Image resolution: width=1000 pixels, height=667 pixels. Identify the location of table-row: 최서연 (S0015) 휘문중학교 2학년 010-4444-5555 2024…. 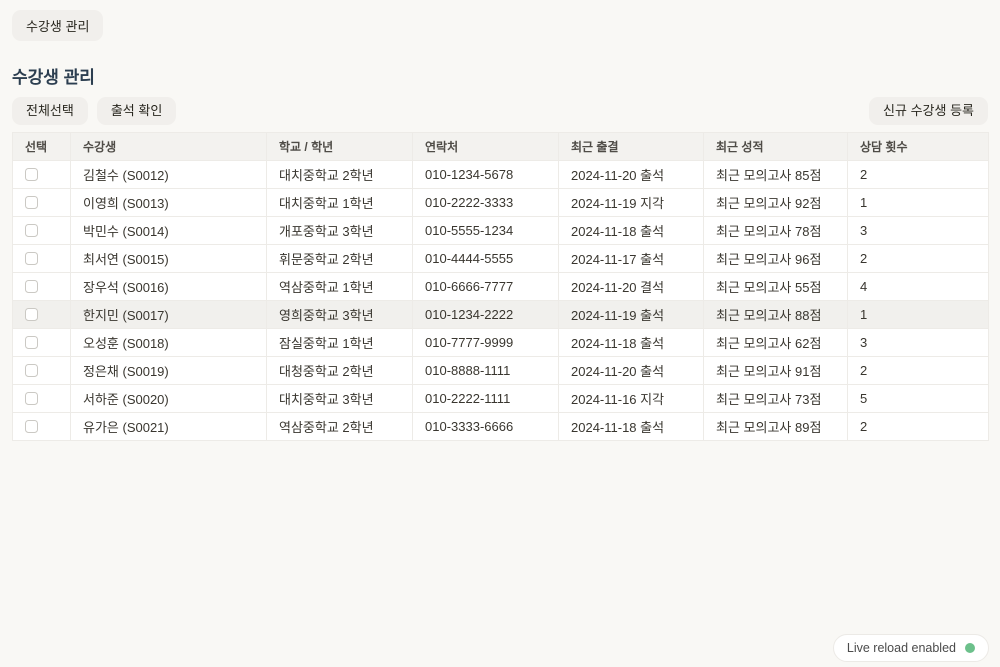
(500, 258).